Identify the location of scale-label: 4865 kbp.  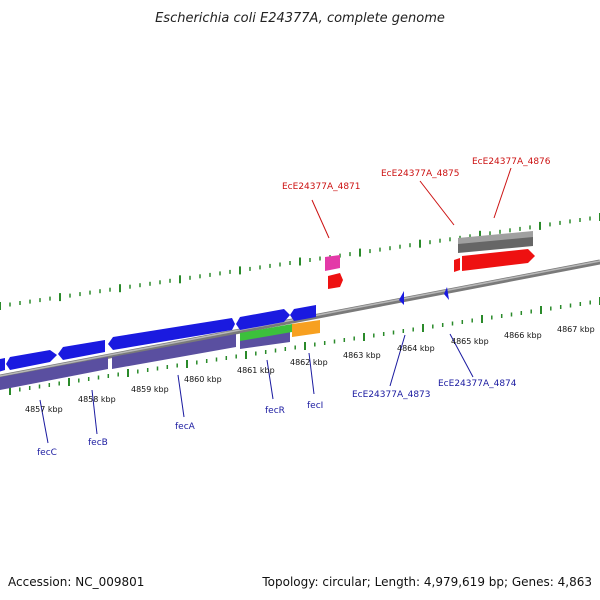
(470, 341).